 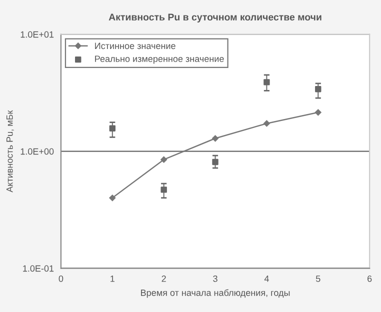 What do you see at coordinates (38, 268) in the screenshot?
I see `y-tick-label: 1.0E-01` at bounding box center [38, 268].